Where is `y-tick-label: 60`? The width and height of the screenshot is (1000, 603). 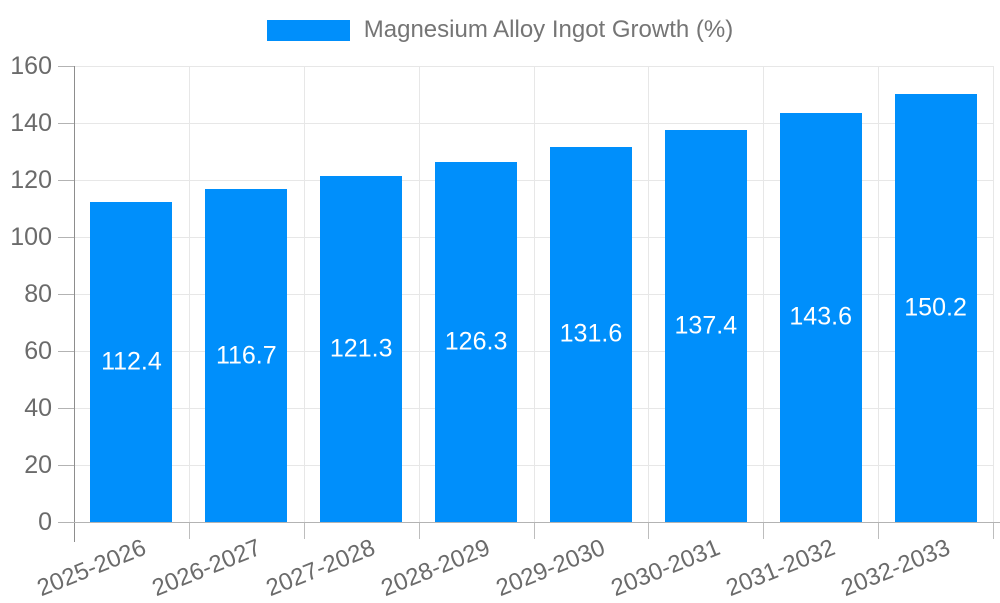
y-tick-label: 60 is located at coordinates (38, 351).